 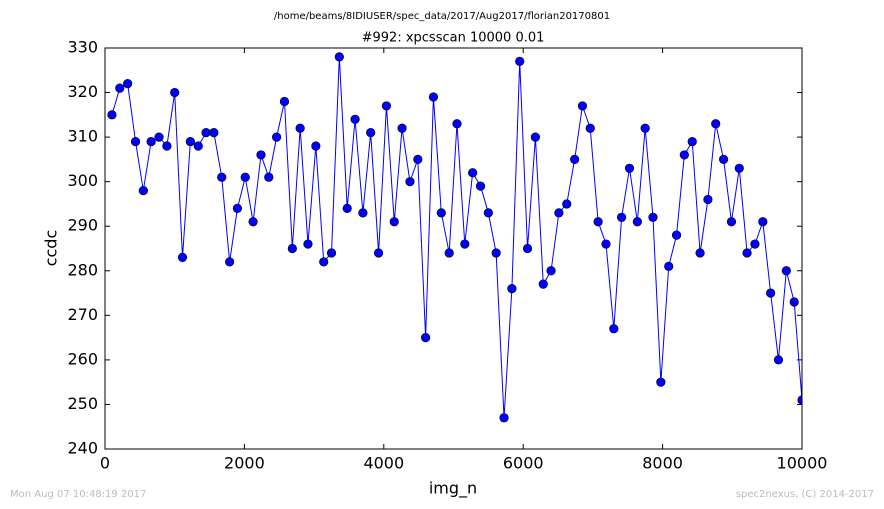 What do you see at coordinates (453, 489) in the screenshot?
I see `x-axis-label: img_n` at bounding box center [453, 489].